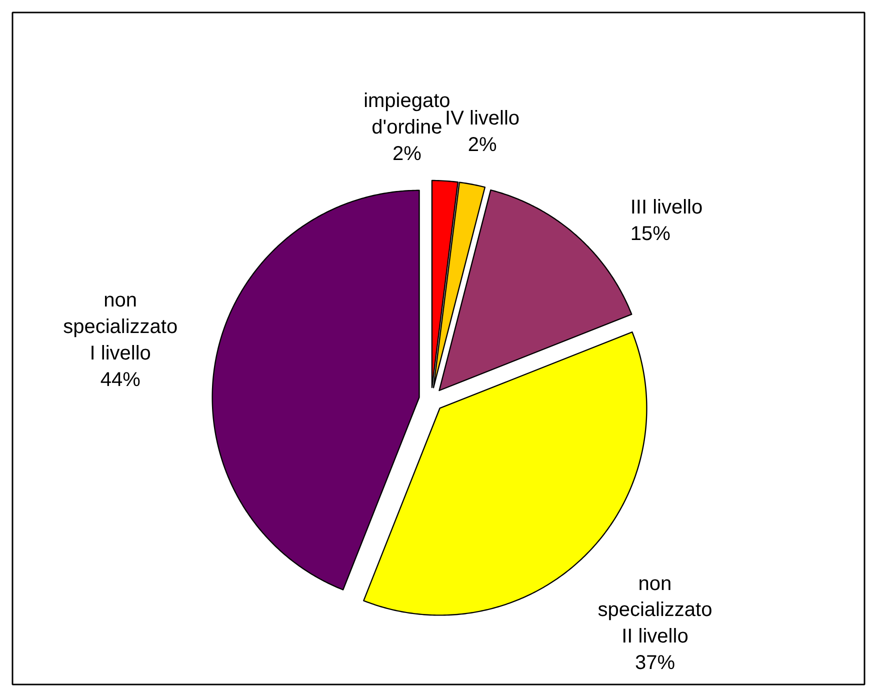 This screenshot has width=876, height=696. Describe the element at coordinates (666, 207) in the screenshot. I see `slice-label: III livello` at that location.